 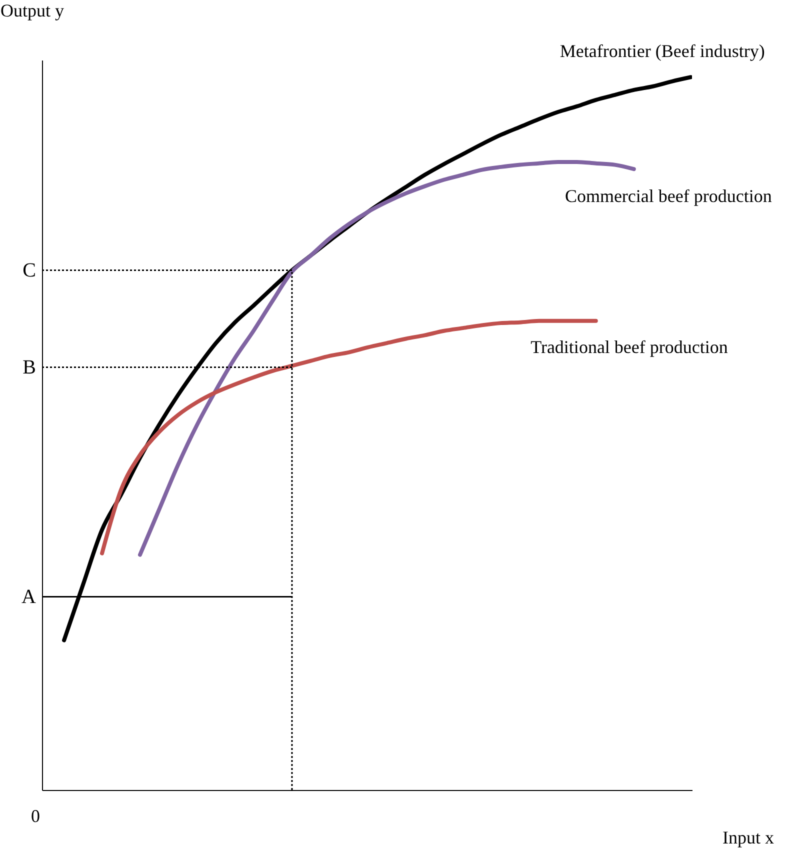 I want to click on series-label: Commercial beef production, so click(x=668, y=196).